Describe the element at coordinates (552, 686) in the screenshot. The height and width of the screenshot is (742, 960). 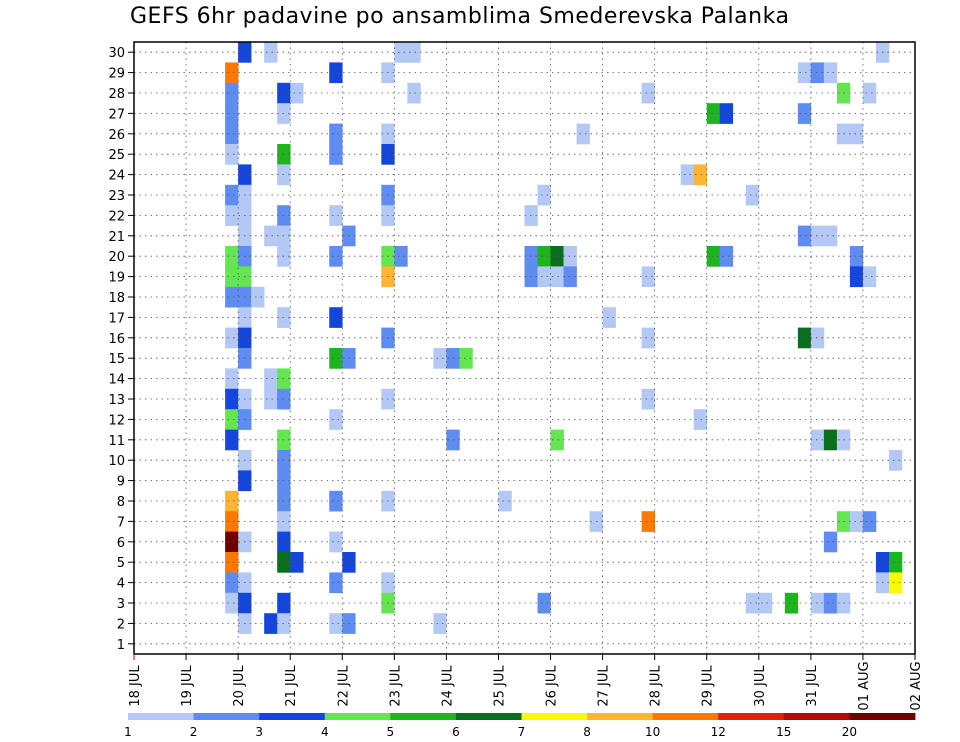
I see `x-tick-label: 26 JUL` at that location.